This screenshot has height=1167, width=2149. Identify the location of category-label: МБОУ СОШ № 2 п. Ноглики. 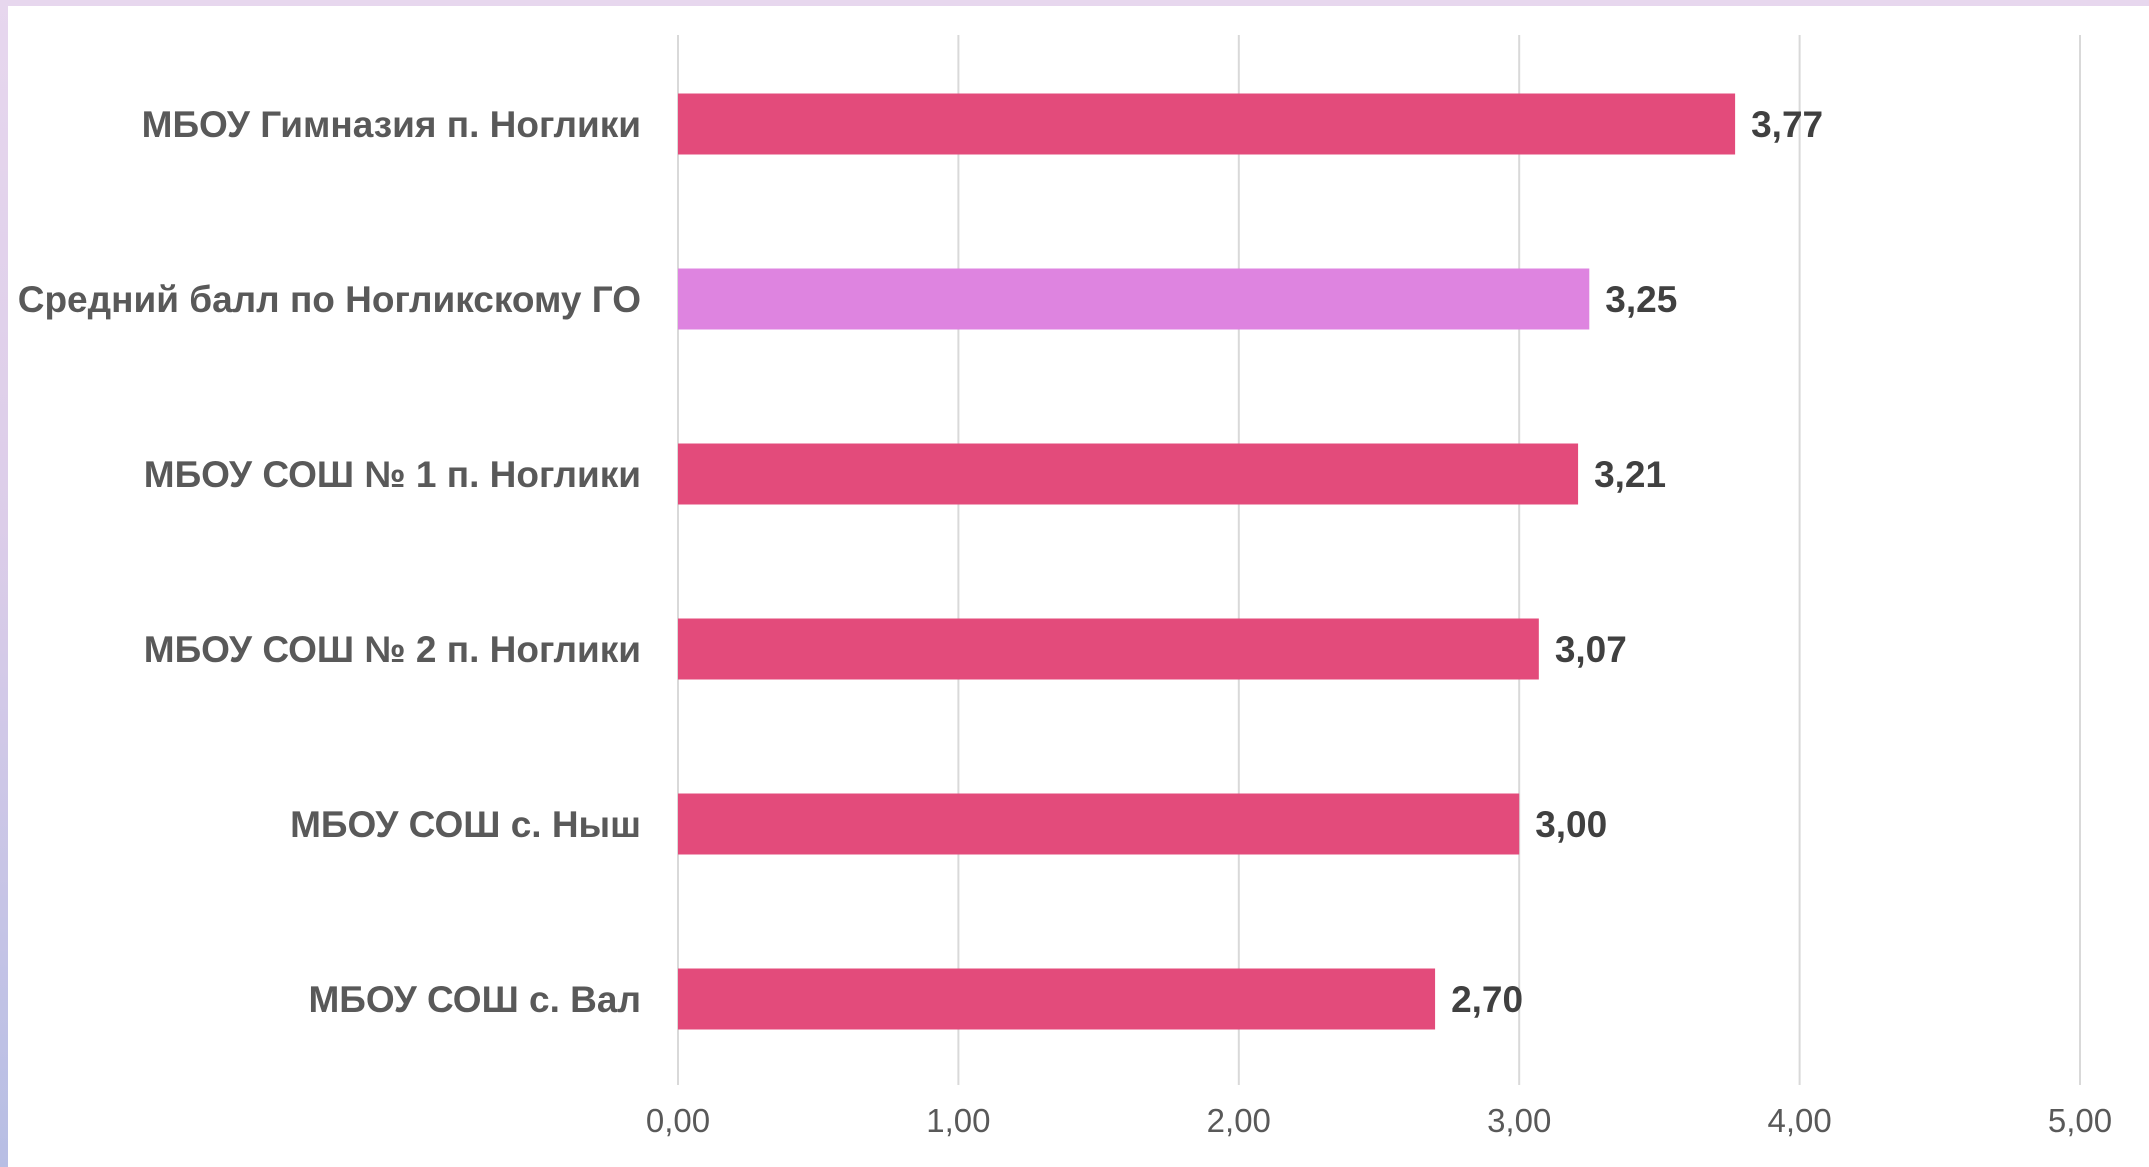
(392, 649).